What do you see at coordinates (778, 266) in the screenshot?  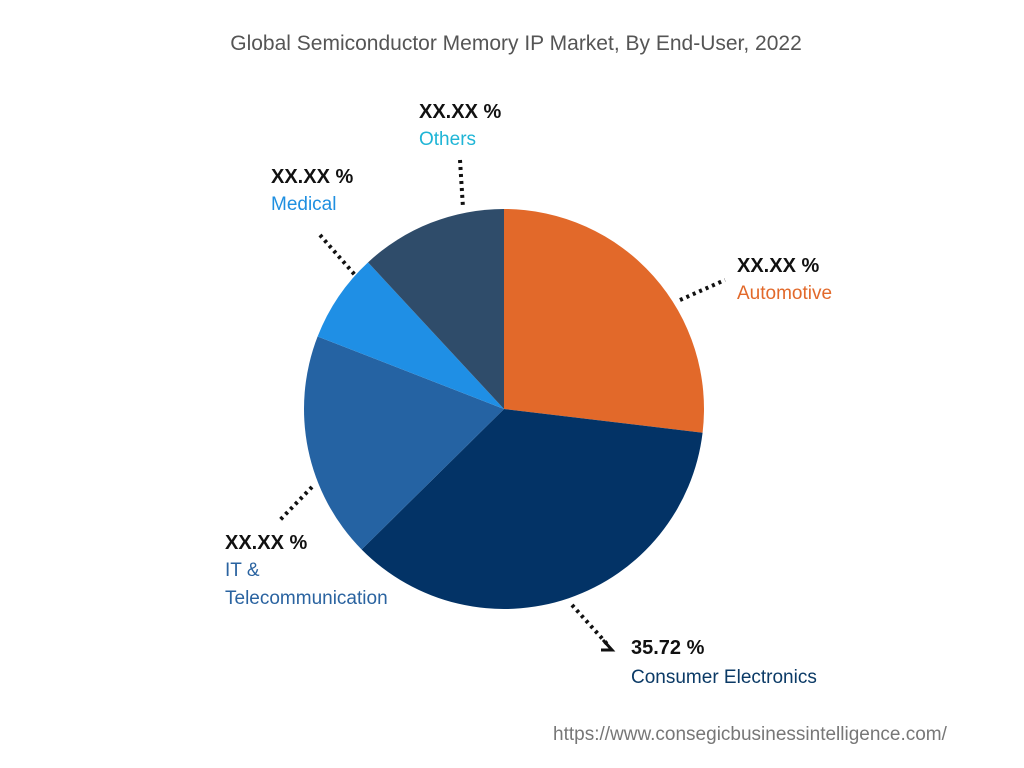 I see `automotive-percent: XX.XX %` at bounding box center [778, 266].